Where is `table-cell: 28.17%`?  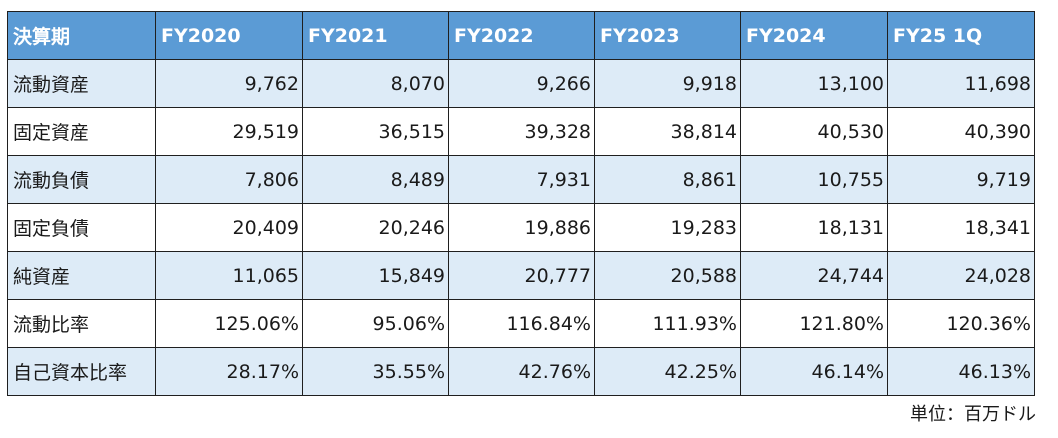
table-cell: 28.17% is located at coordinates (229, 371).